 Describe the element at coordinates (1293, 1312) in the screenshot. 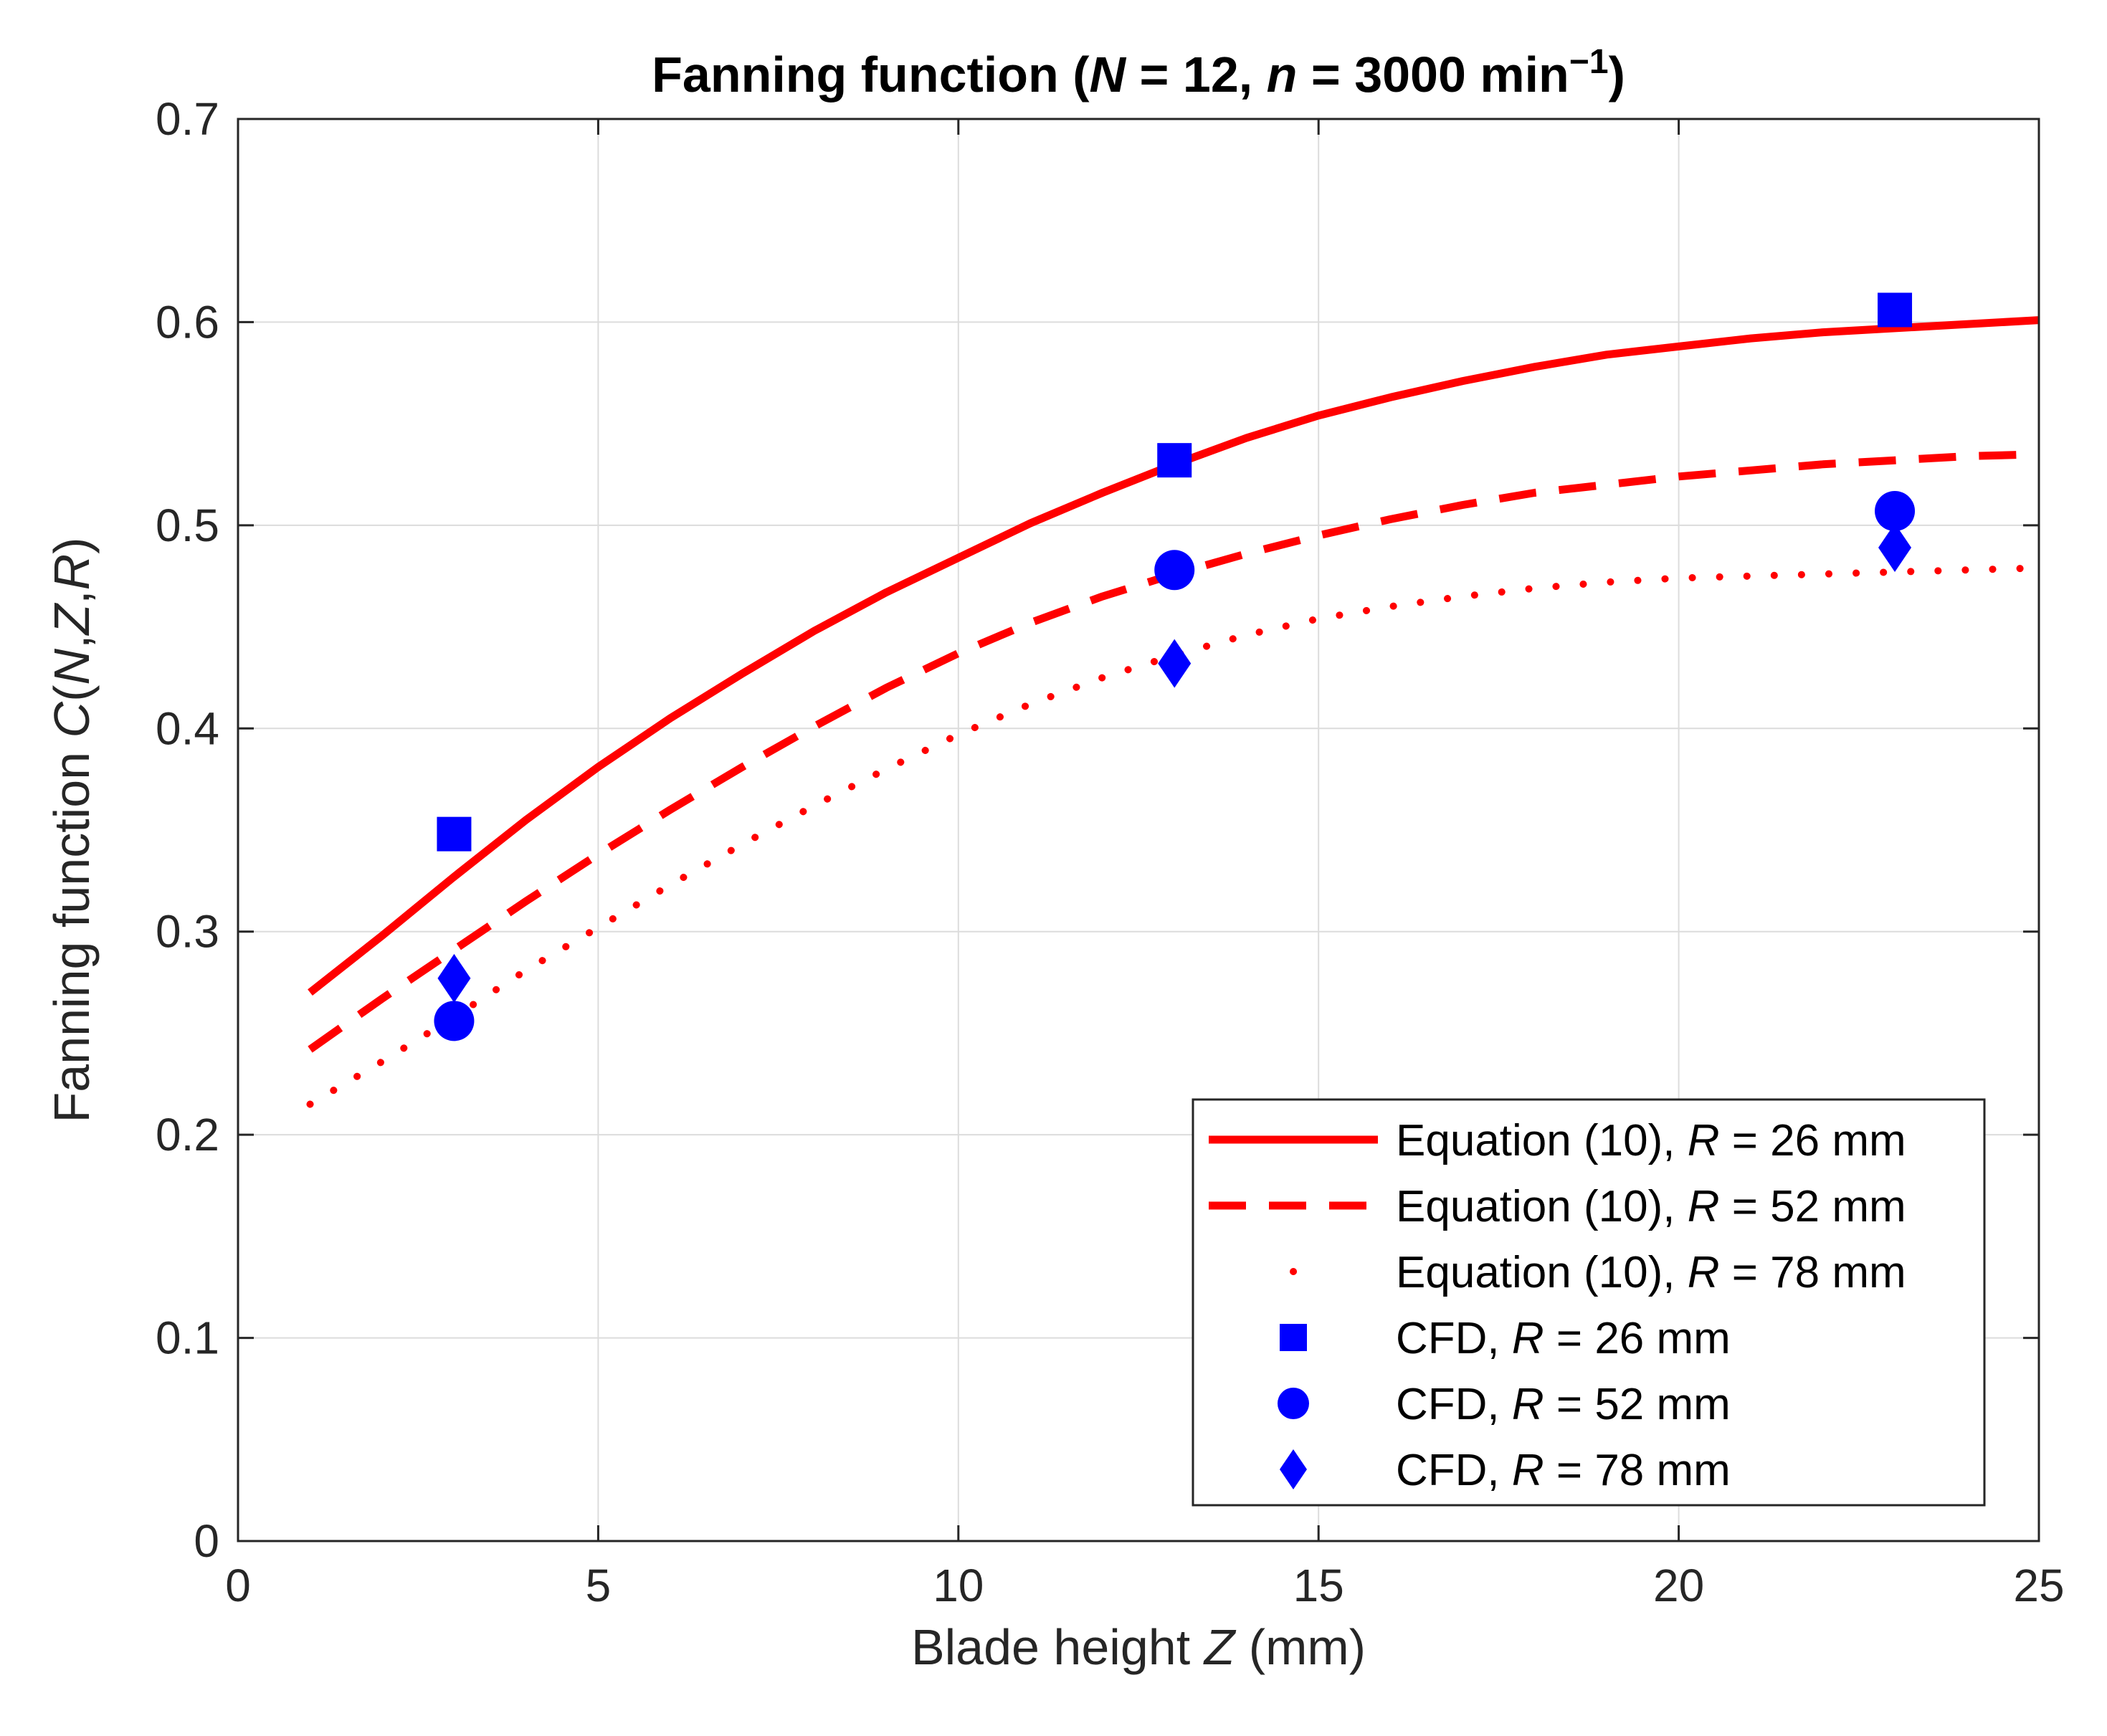

I see `legend-samples` at that location.